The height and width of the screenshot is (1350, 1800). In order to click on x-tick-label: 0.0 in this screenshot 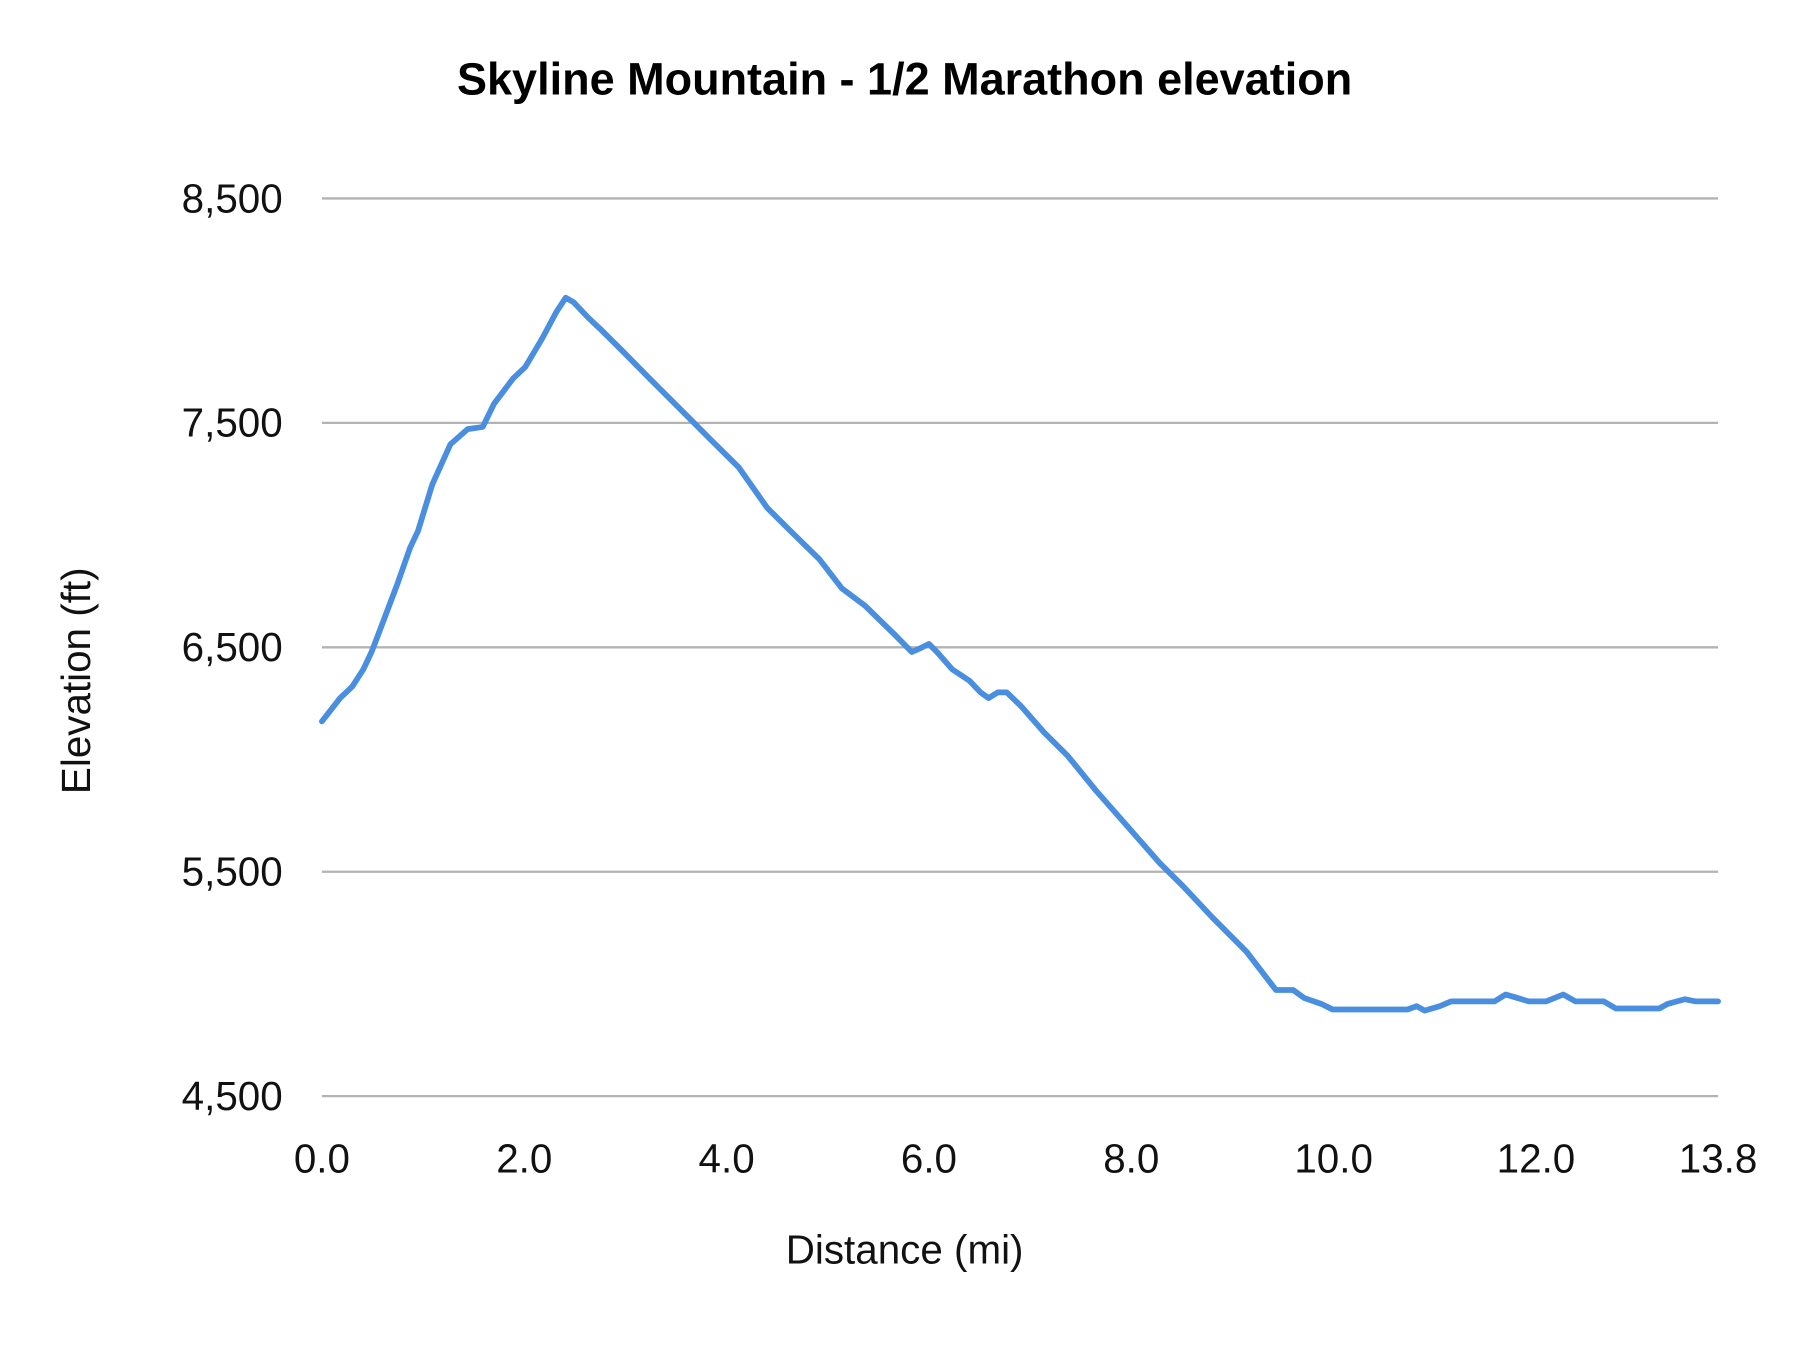, I will do `click(322, 1158)`.